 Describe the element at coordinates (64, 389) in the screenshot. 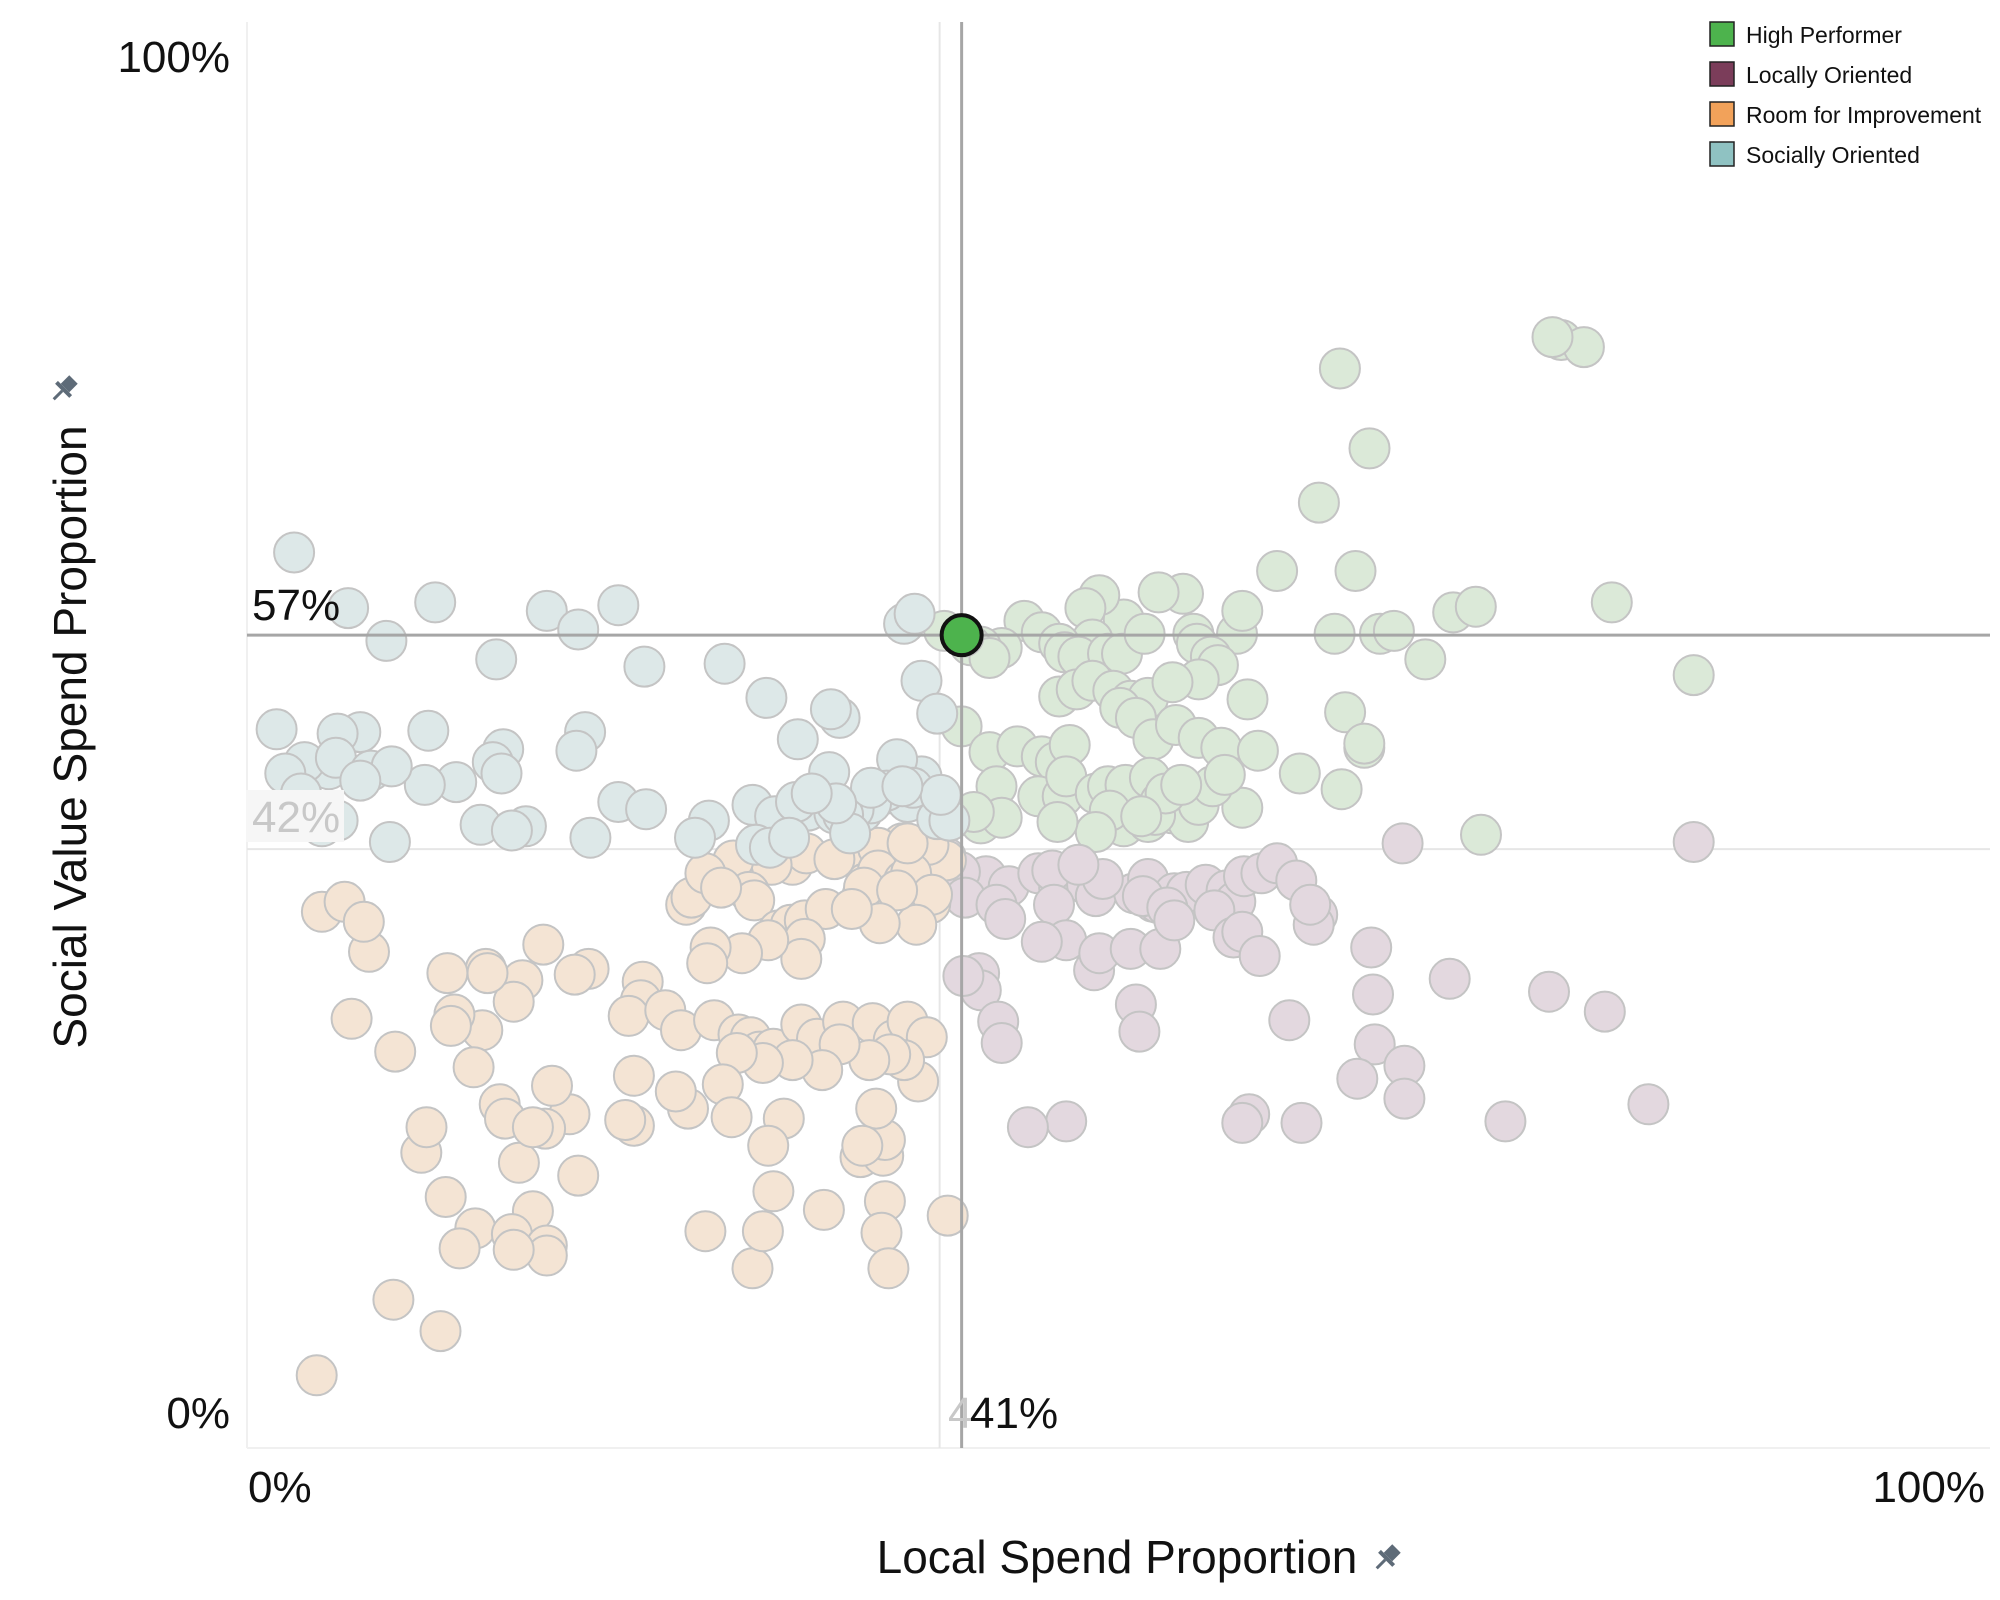

I see `y-axis-pin-icon` at that location.